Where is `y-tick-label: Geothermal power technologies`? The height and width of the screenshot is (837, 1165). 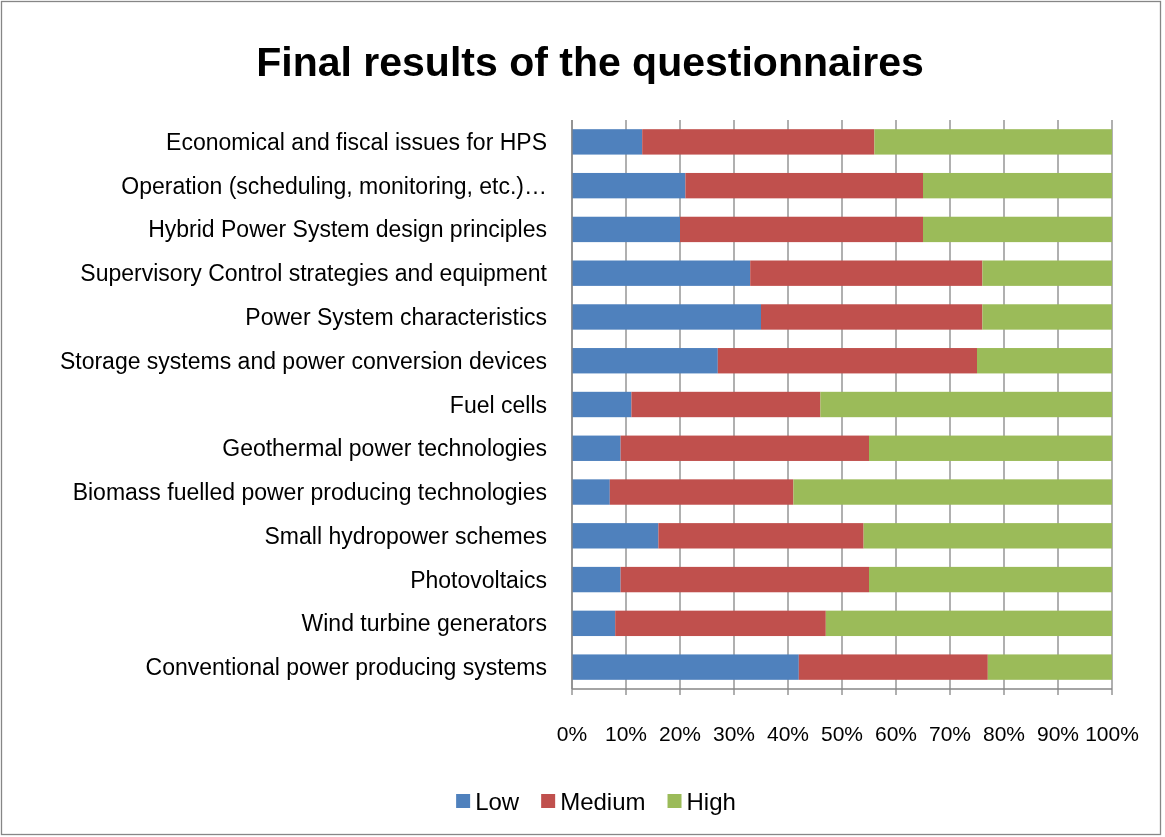
y-tick-label: Geothermal power technologies is located at coordinates (384, 448).